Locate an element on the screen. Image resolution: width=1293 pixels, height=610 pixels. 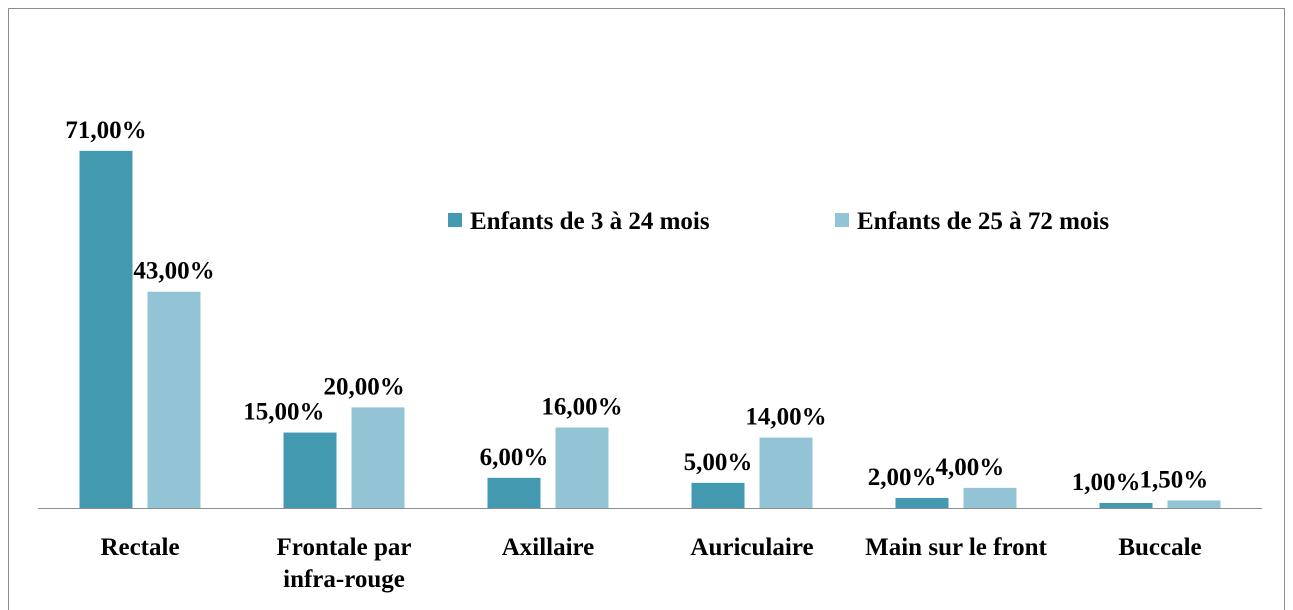
value-label: 71,00% is located at coordinates (105, 130).